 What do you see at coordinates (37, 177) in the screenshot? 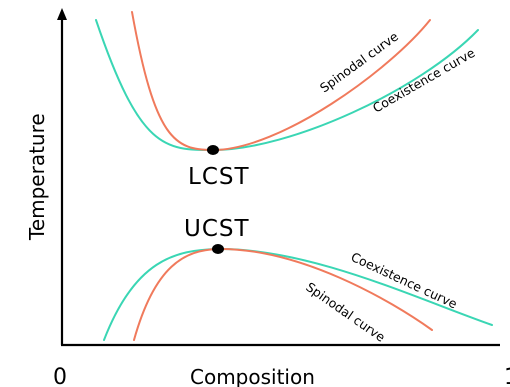
I see `y-axis-title: Temperature` at bounding box center [37, 177].